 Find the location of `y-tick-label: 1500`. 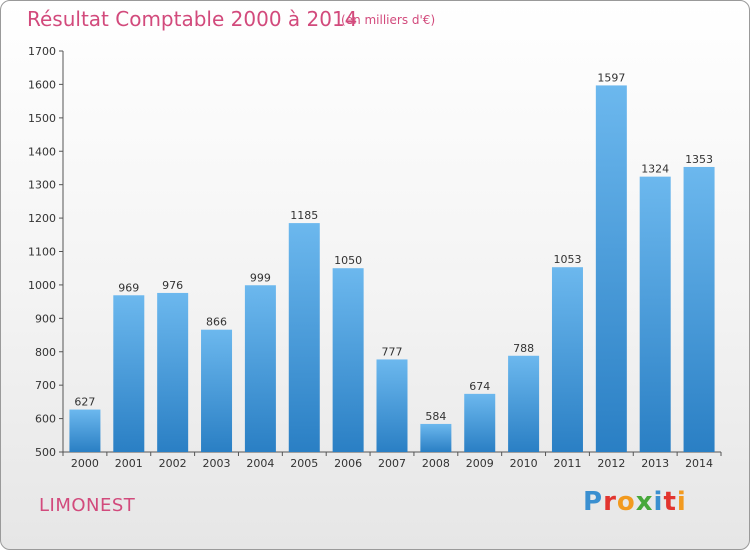

y-tick-label: 1500 is located at coordinates (42, 118).